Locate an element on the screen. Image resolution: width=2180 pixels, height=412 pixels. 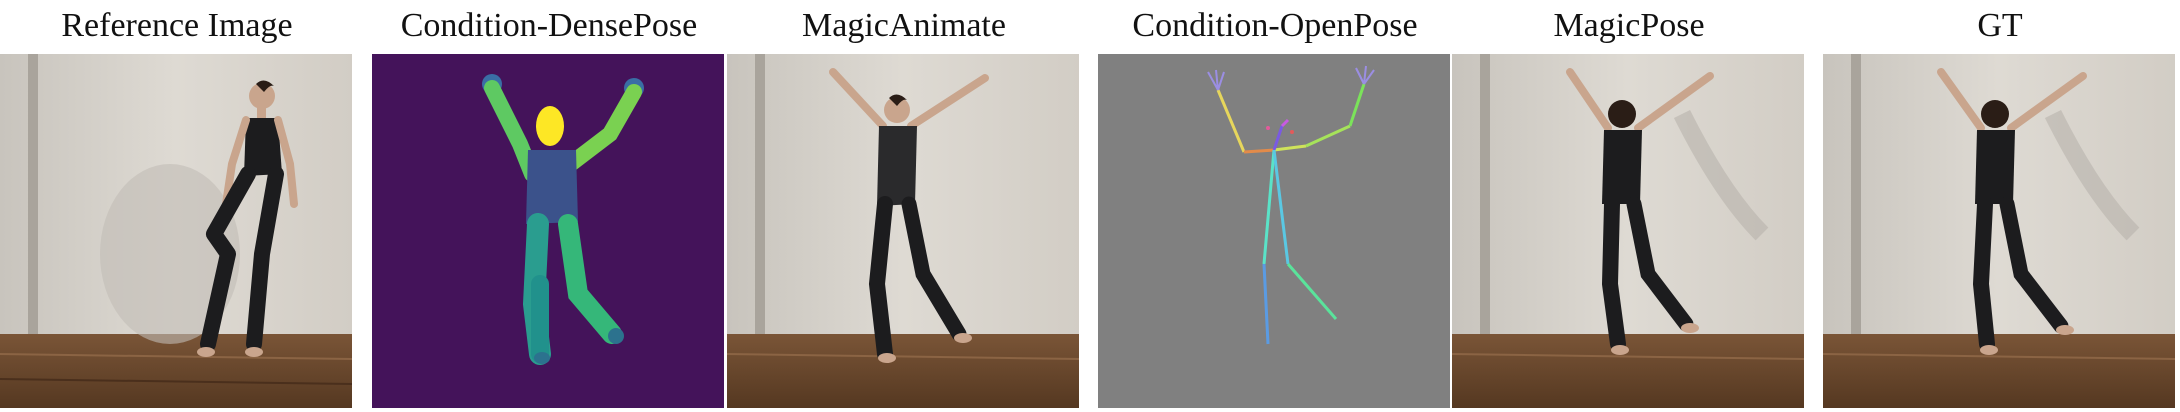
openpose-condition-panel is located at coordinates (1274, 231).